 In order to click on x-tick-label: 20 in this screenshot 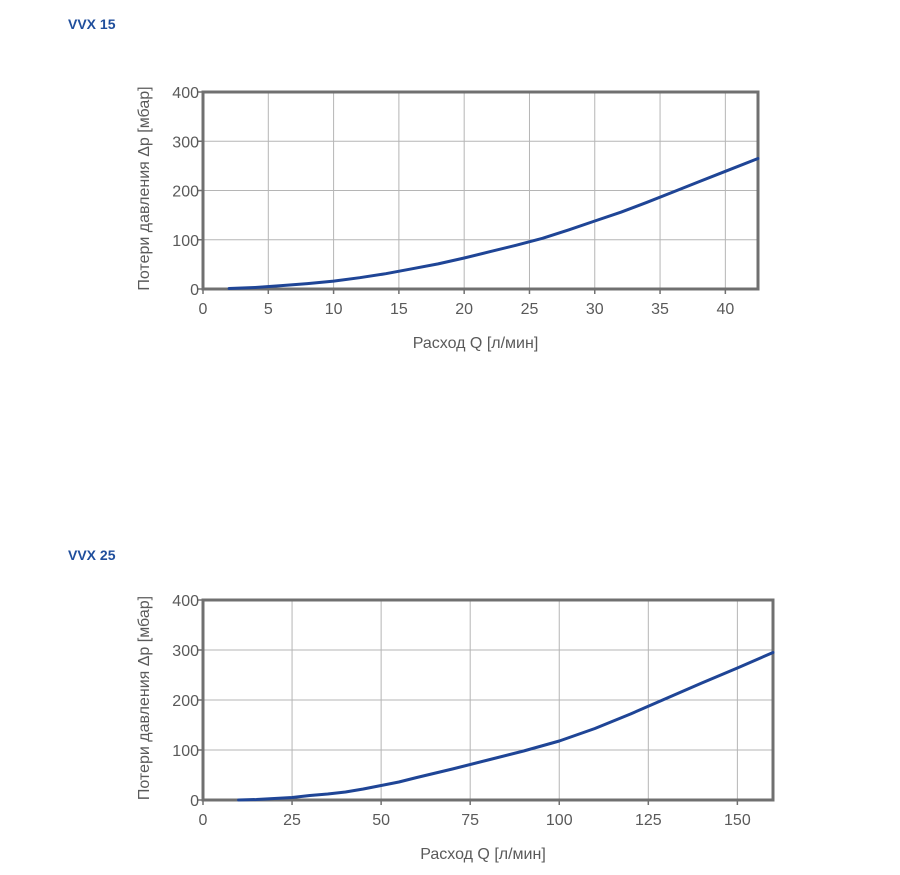, I will do `click(464, 309)`.